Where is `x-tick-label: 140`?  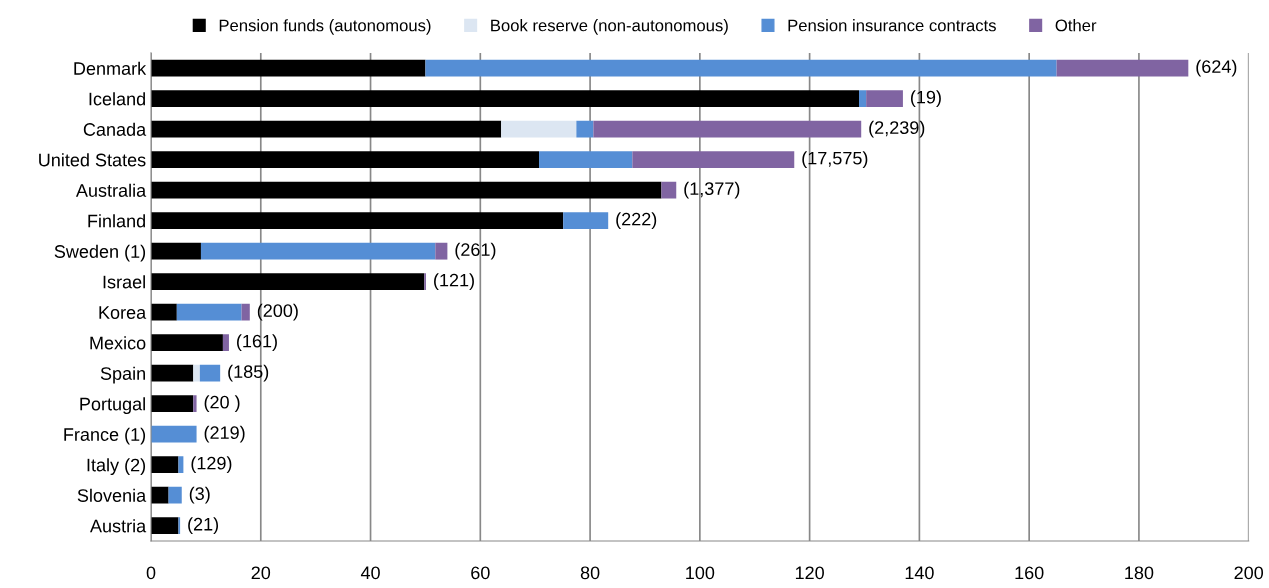
x-tick-label: 140 is located at coordinates (919, 573).